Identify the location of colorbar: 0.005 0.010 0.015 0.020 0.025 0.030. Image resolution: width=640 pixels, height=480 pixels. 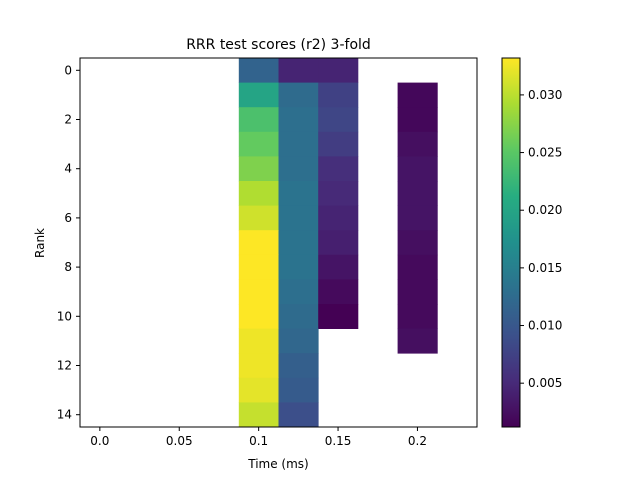
(531, 242).